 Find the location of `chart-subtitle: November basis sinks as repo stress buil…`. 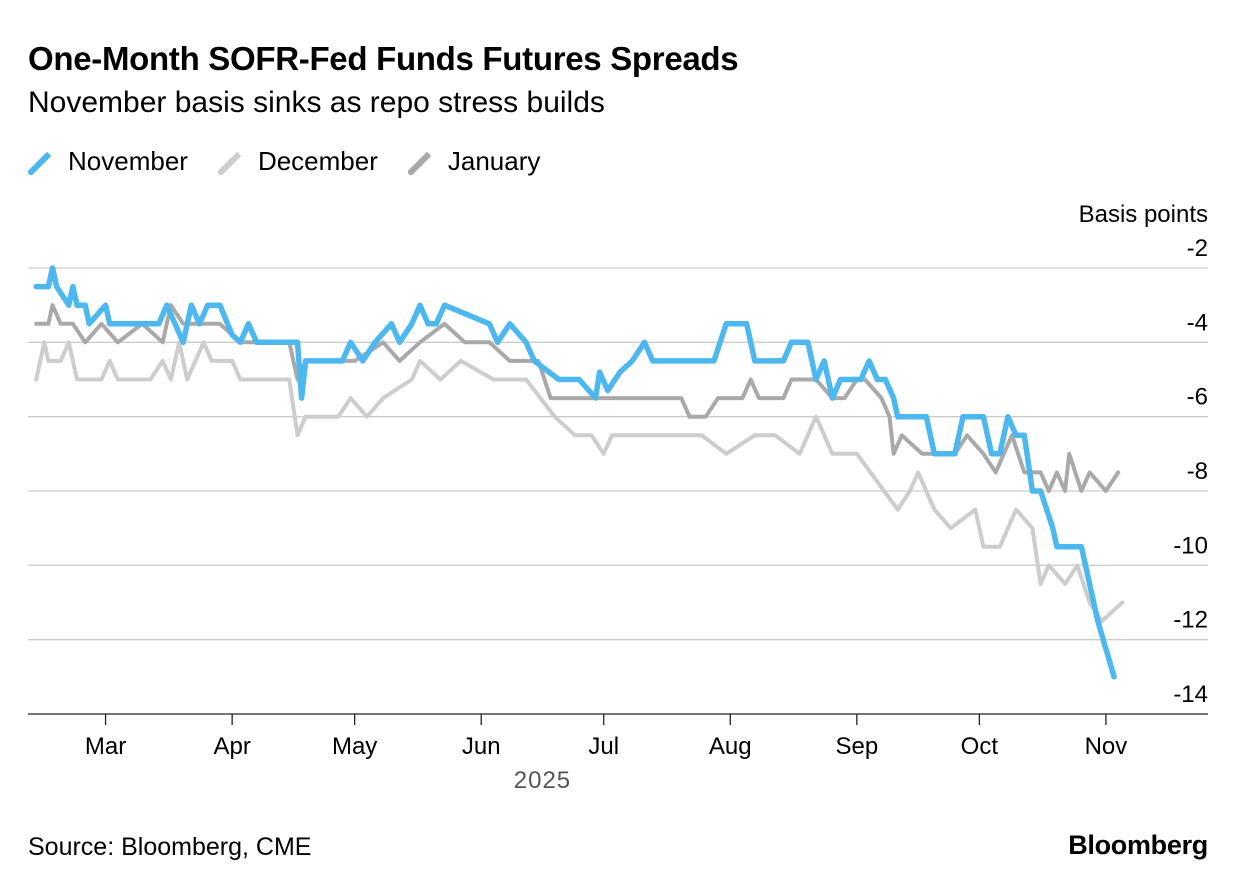

chart-subtitle: November basis sinks as repo stress buil… is located at coordinates (316, 102).